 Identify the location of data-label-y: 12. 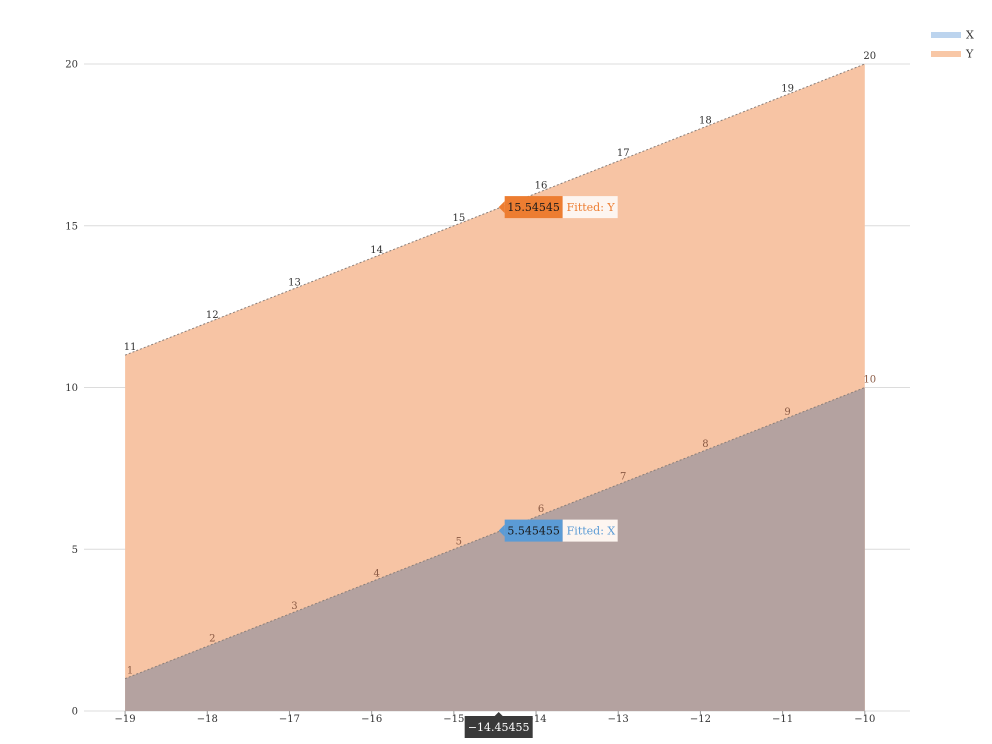
(212, 315).